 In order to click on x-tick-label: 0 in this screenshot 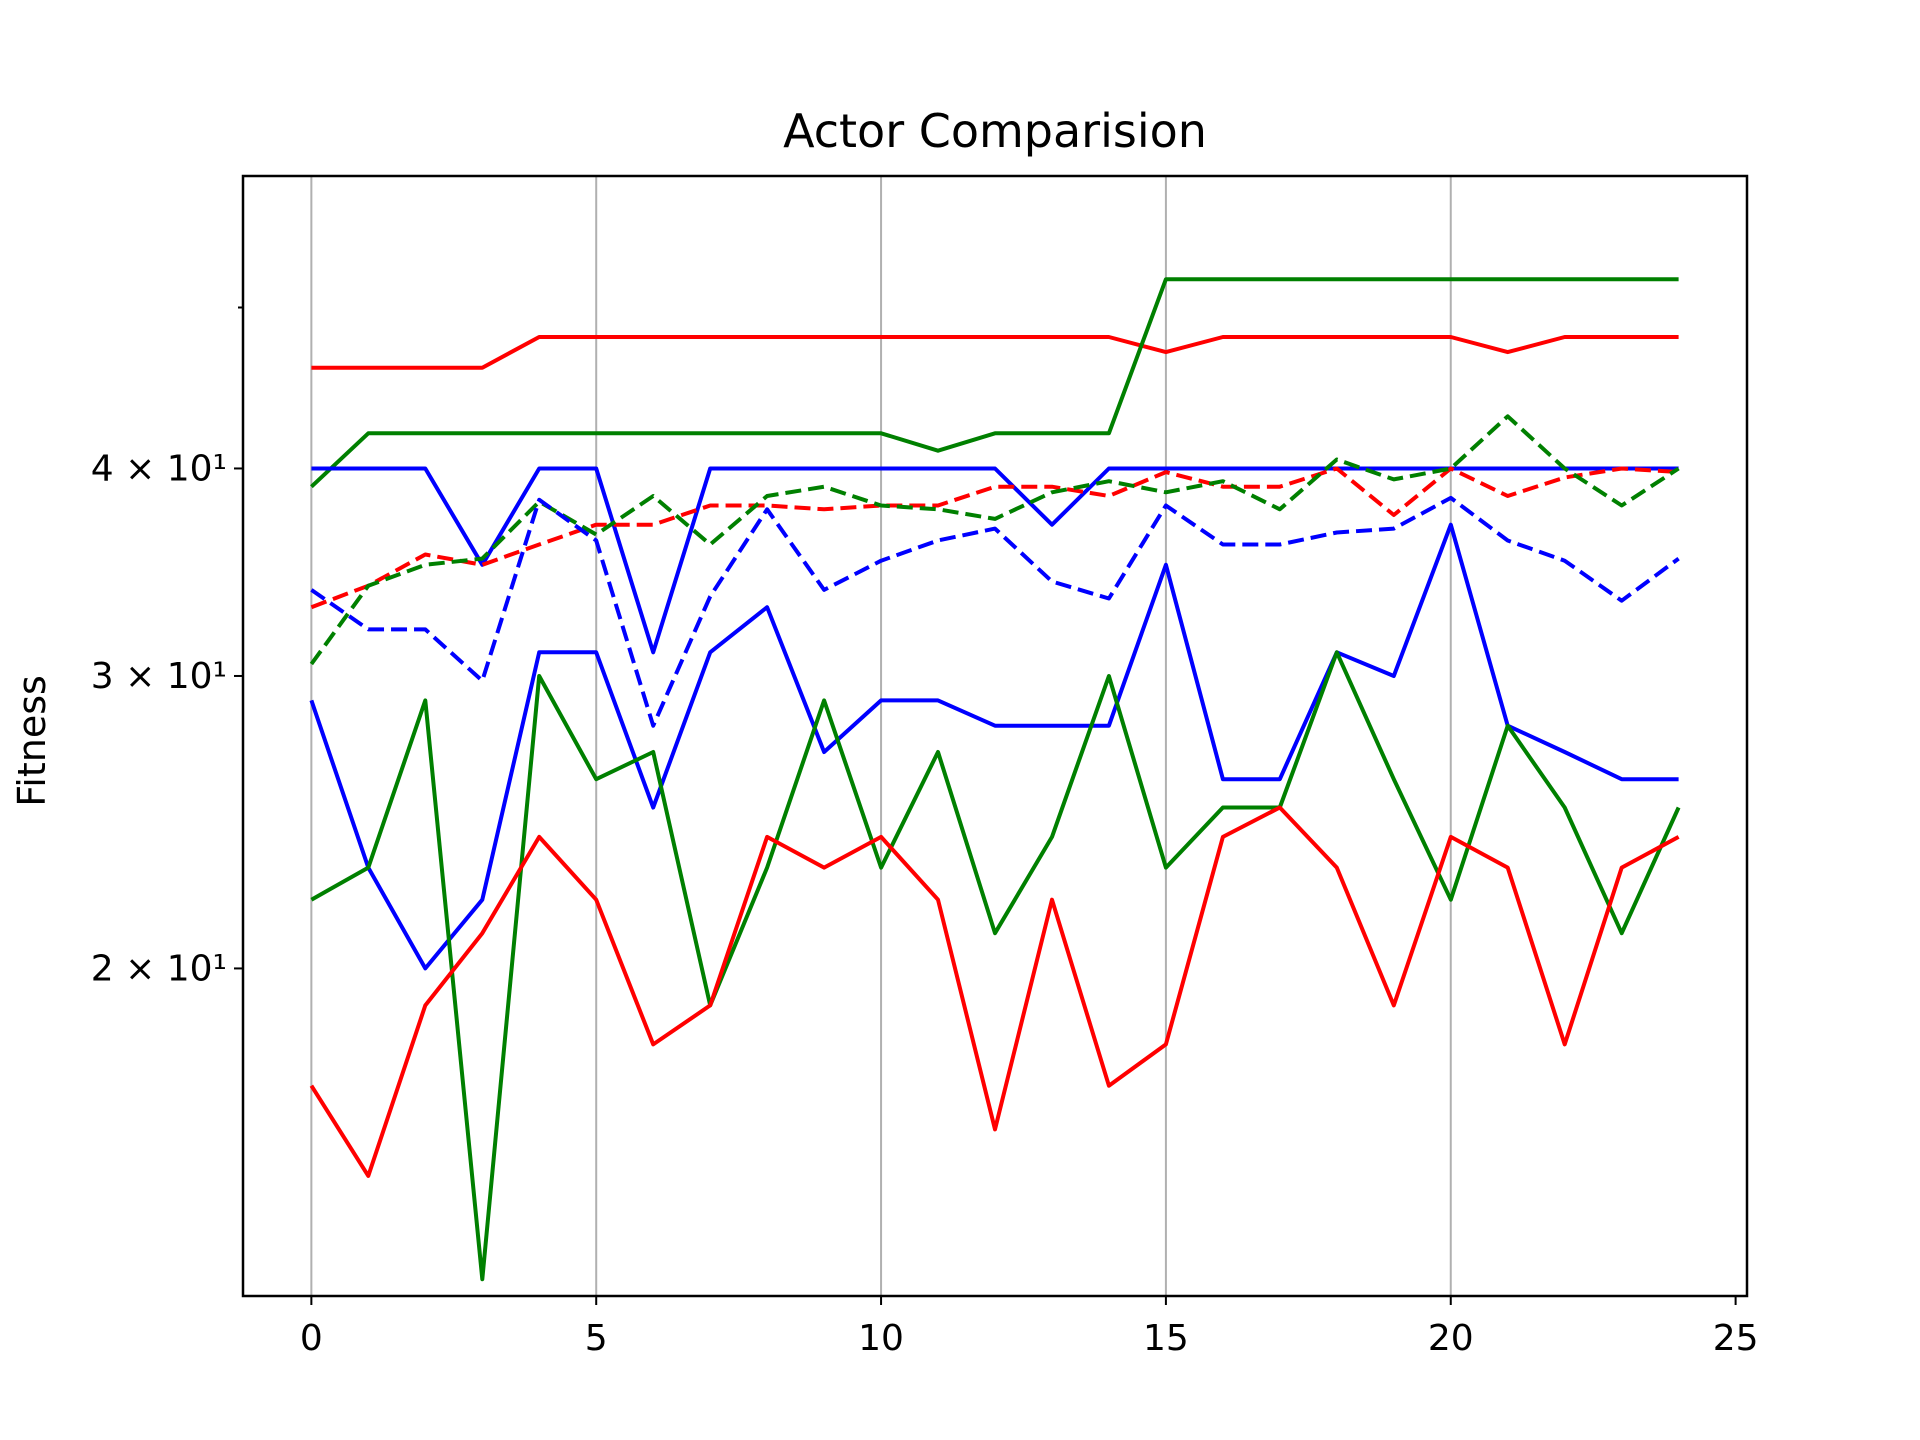, I will do `click(311, 1338)`.